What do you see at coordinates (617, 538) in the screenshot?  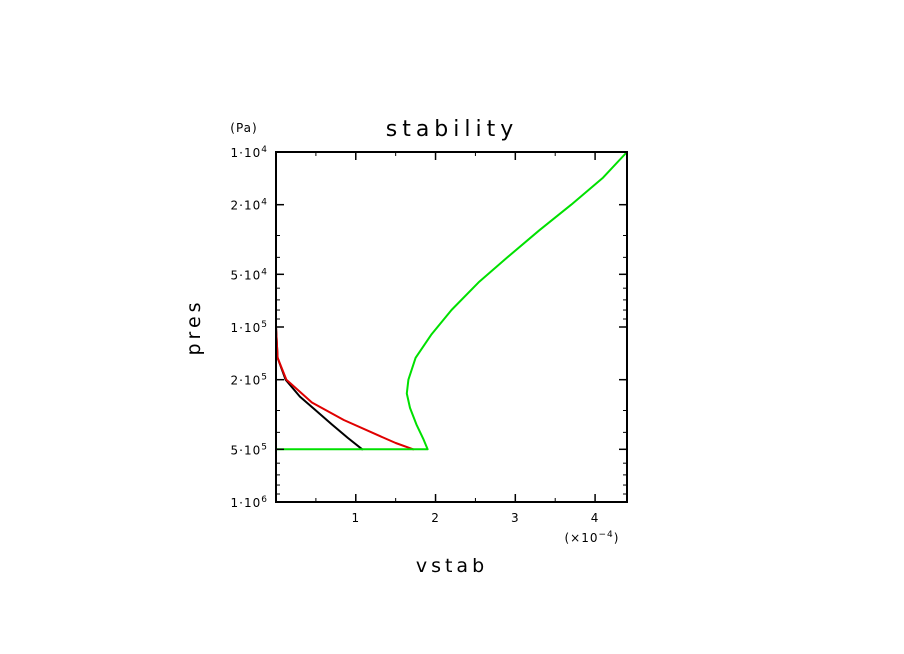 I see `x-multiplier-close: )` at bounding box center [617, 538].